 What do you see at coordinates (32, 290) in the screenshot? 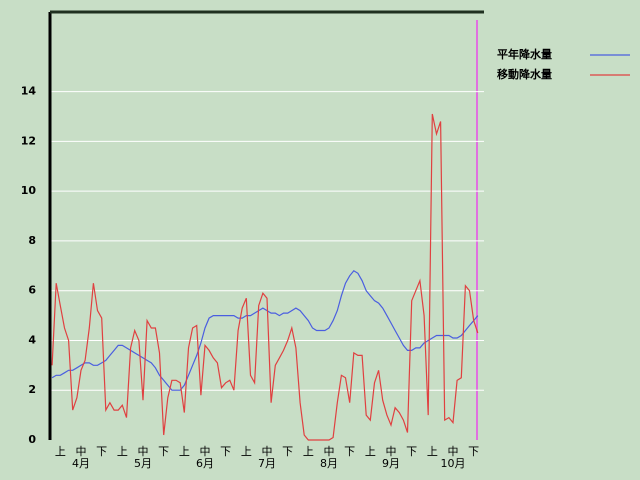
I see `y-tick-label: 6` at bounding box center [32, 290].